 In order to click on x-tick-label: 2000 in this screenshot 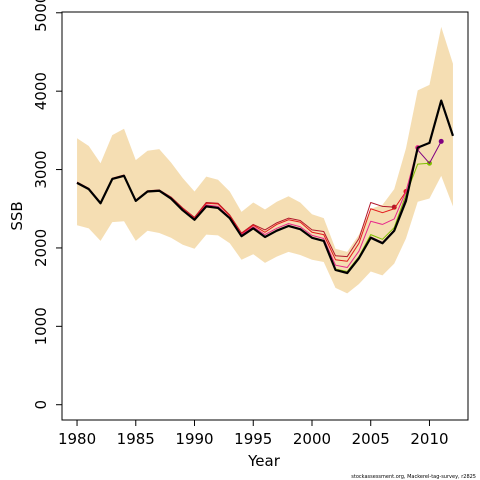, I will do `click(312, 439)`.